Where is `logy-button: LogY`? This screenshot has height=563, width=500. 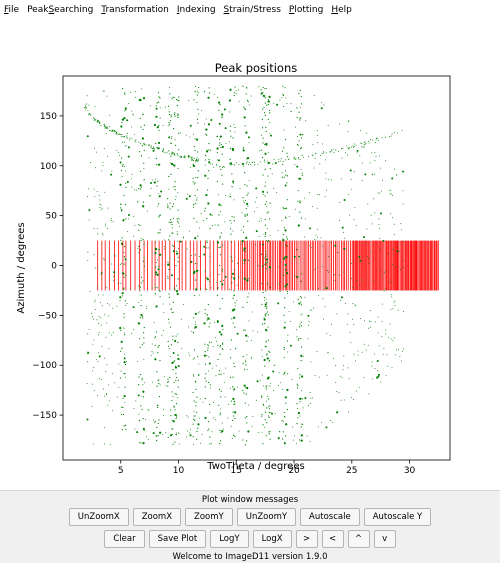
logy-button: LogY is located at coordinates (229, 539).